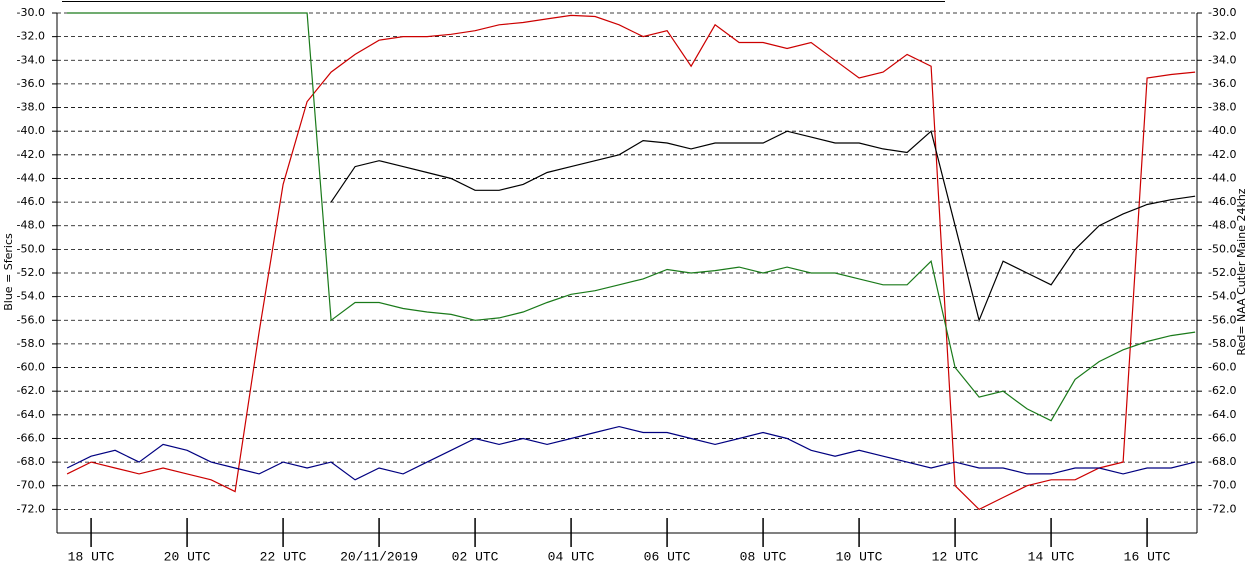 The height and width of the screenshot is (578, 1250). Describe the element at coordinates (31, 437) in the screenshot. I see `y-tick-label: -66.0` at that location.